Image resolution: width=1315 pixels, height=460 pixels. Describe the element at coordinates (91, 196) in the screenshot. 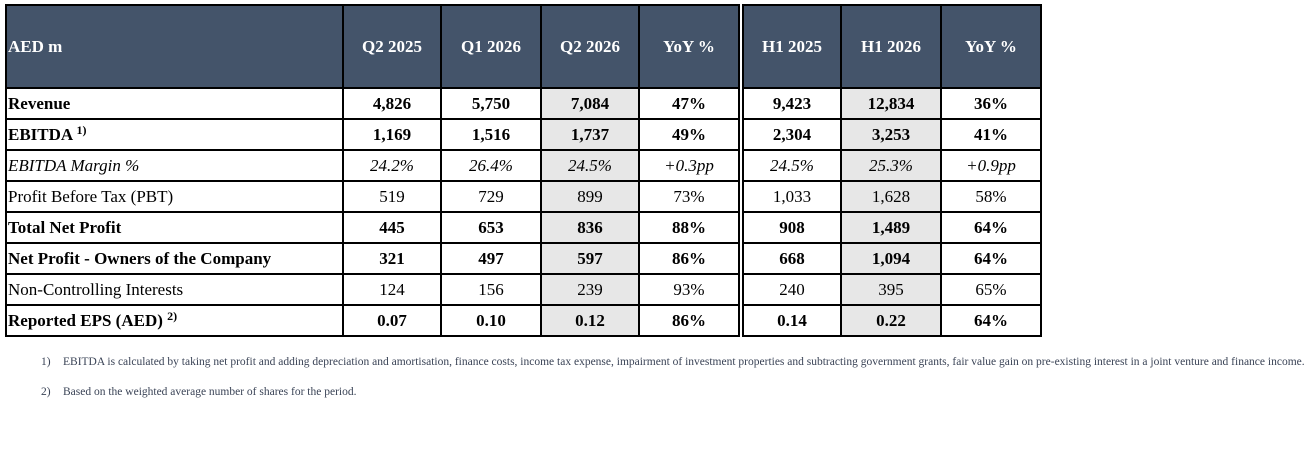

I see `row-label-text: Profit Before Tax (PBT)` at that location.